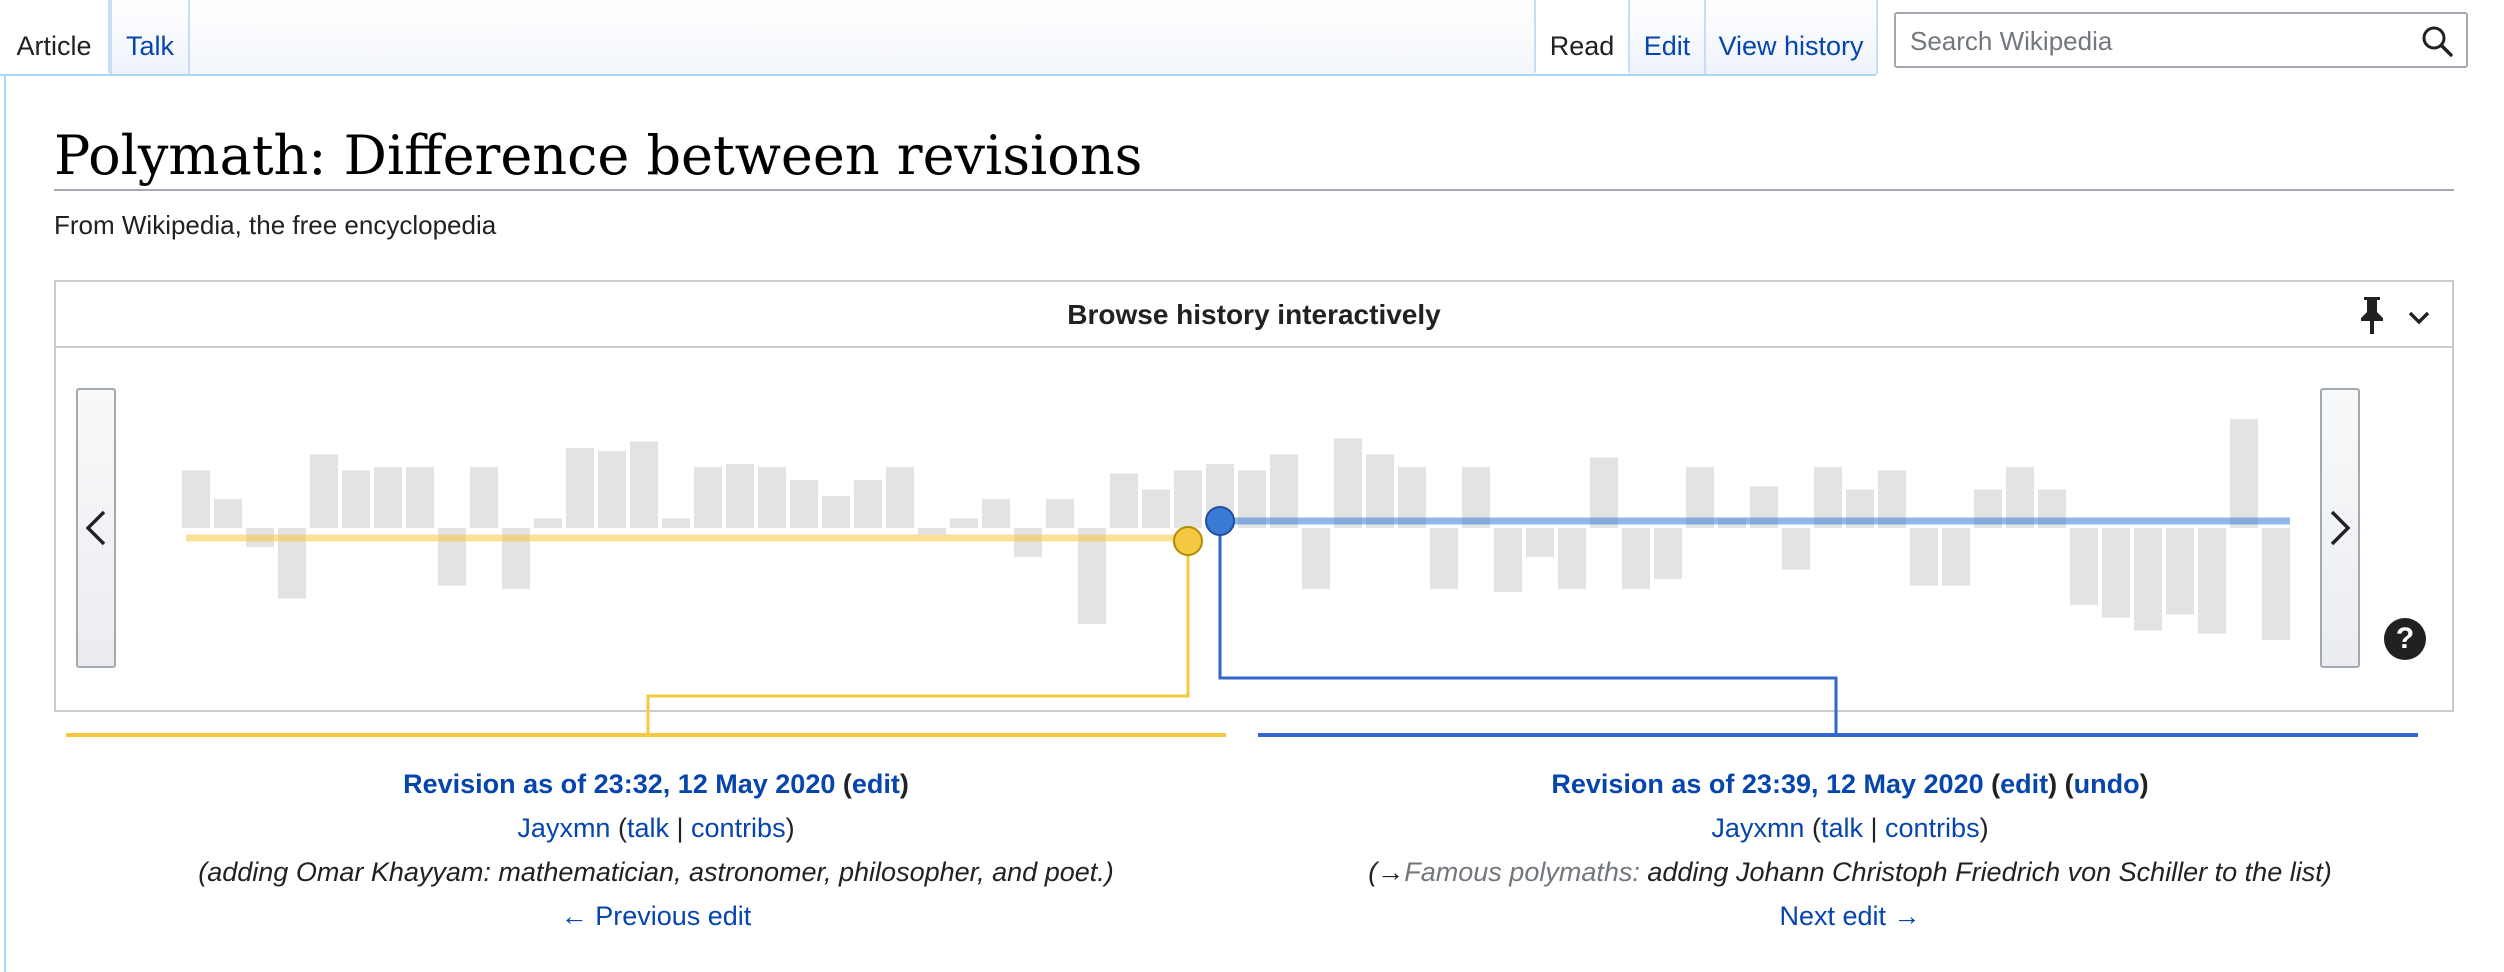  Describe the element at coordinates (1758, 828) in the screenshot. I see `newer-user-link: Jayxmn` at that location.